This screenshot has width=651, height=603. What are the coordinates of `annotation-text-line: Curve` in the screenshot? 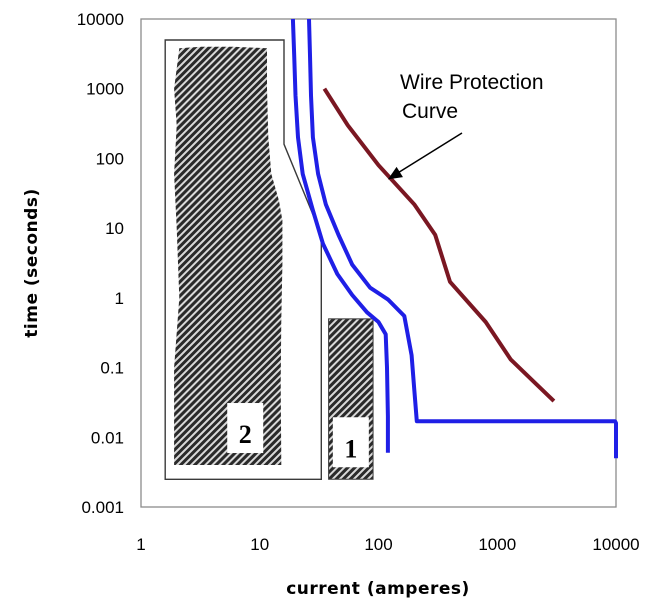 It's located at (430, 111).